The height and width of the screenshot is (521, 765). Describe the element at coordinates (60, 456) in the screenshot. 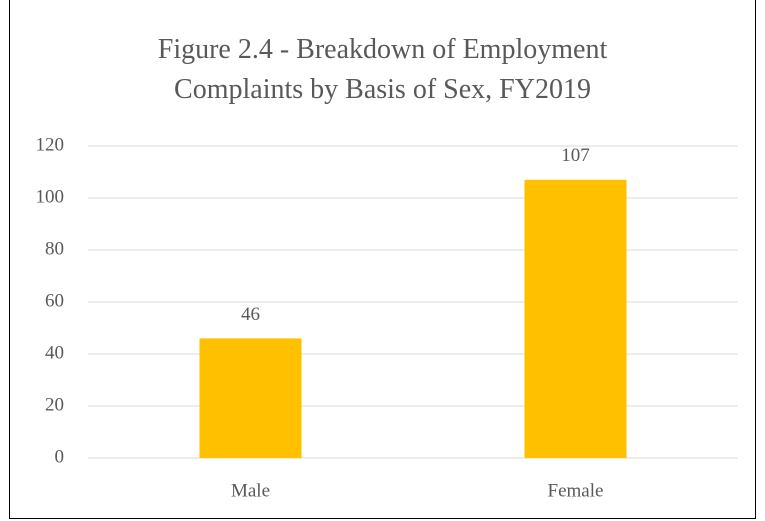

I see `y-tick-label: 0` at that location.